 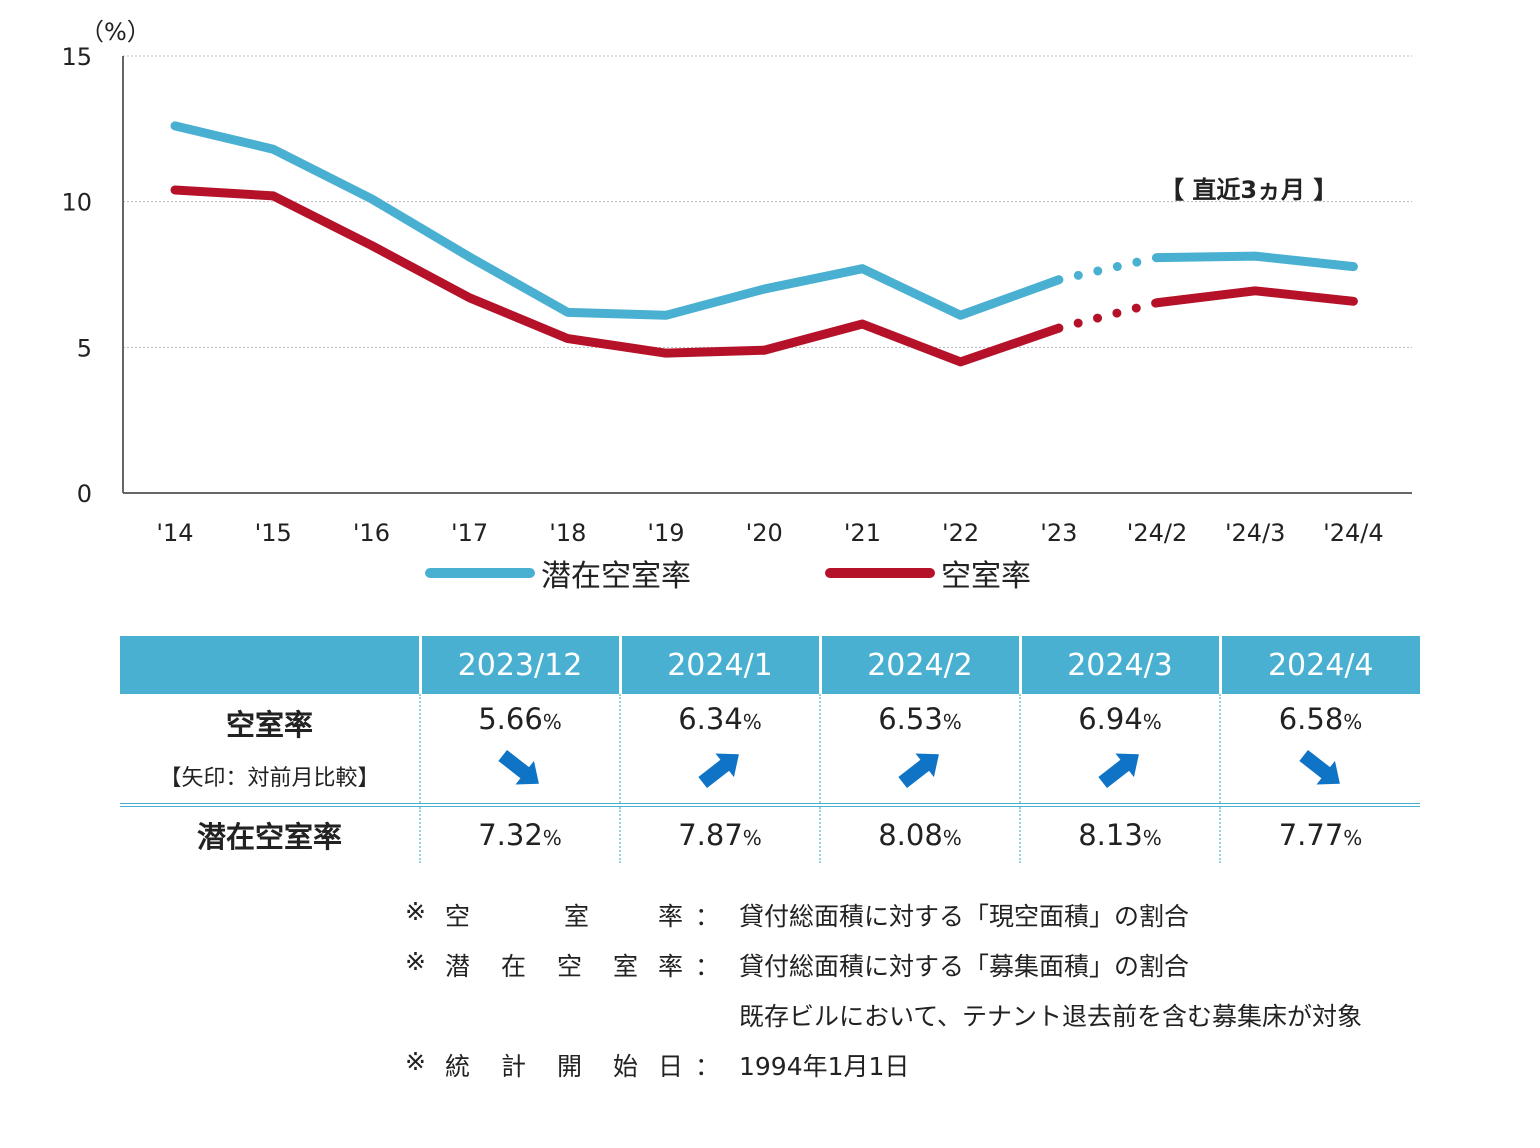 I want to click on note-key: ※ 統 計 開 始 日, so click(x=550, y=1065).